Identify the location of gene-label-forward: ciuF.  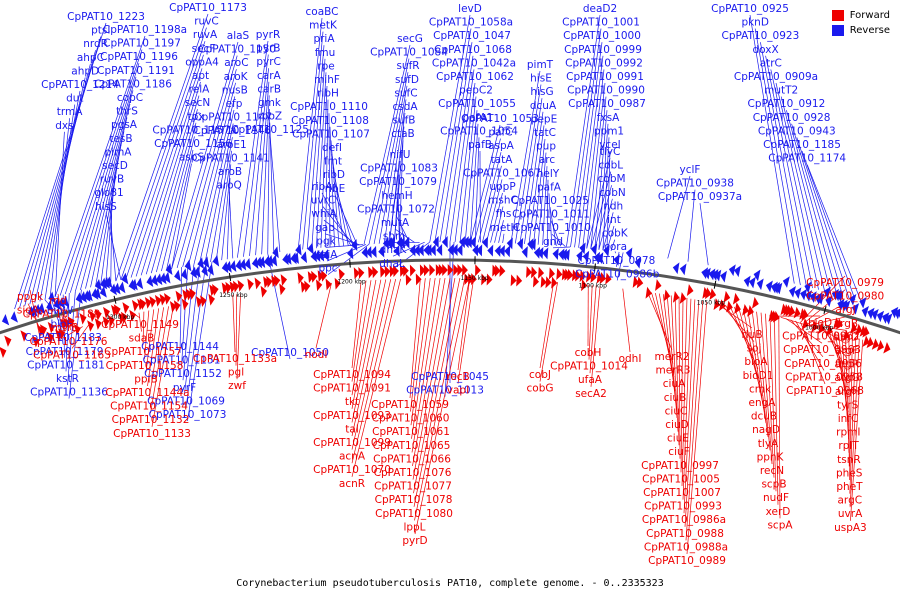
(678, 452).